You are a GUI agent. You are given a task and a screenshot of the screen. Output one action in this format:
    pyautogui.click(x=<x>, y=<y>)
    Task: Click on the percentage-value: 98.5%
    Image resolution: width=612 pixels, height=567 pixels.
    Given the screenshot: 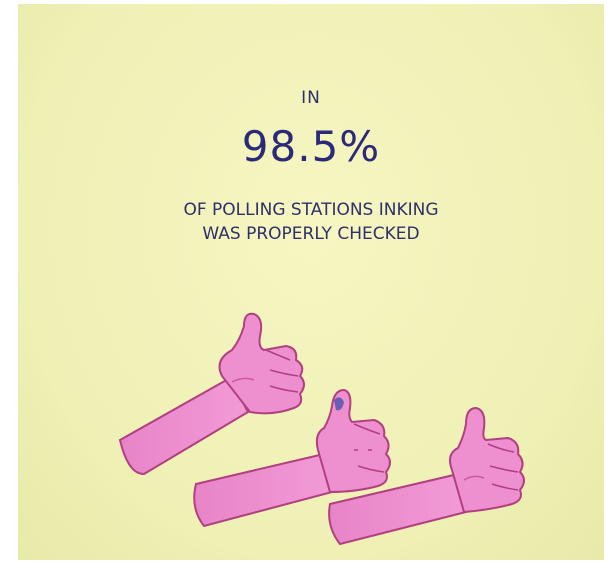 What is the action you would take?
    pyautogui.click(x=311, y=146)
    